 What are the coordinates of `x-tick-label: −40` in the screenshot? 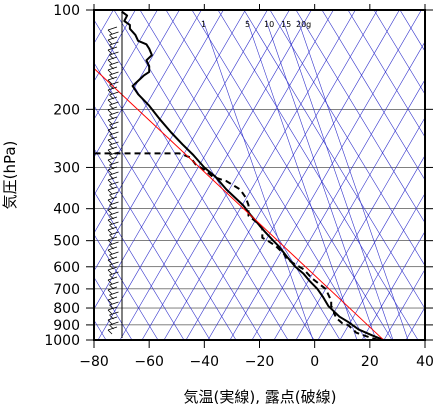 It's located at (205, 362).